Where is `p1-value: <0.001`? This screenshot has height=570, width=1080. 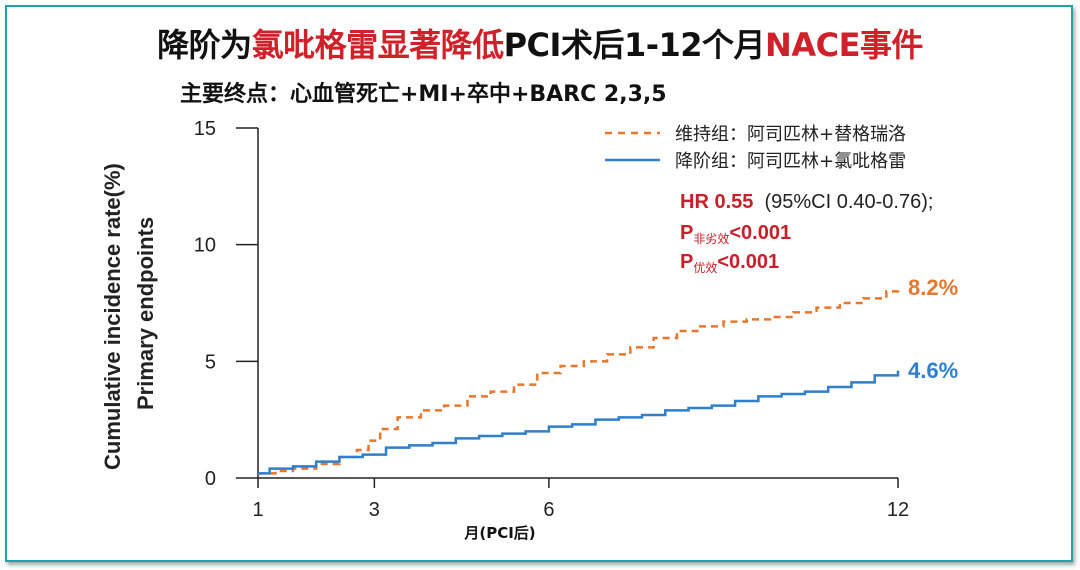 p1-value: <0.001 is located at coordinates (760, 233).